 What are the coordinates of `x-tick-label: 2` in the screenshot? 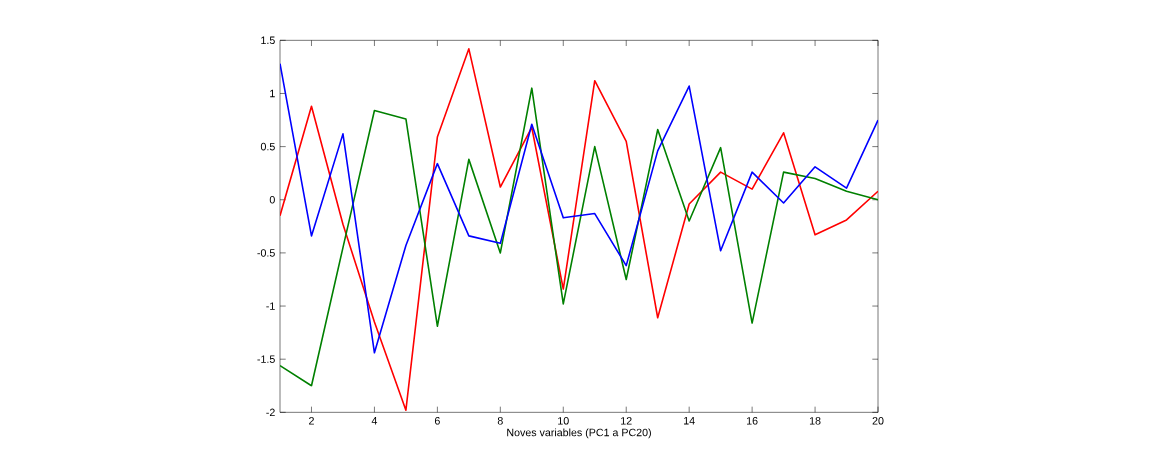 It's located at (311, 421).